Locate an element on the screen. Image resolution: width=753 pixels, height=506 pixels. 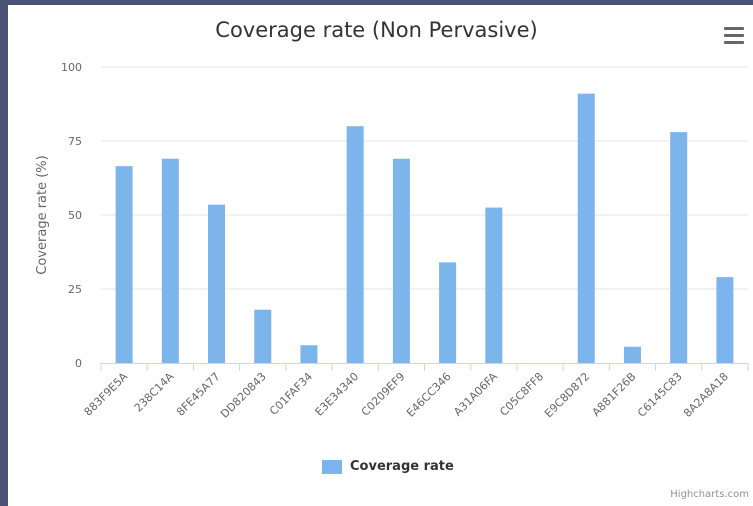
x-tick-label: 8A2A8A18 is located at coordinates (706, 395).